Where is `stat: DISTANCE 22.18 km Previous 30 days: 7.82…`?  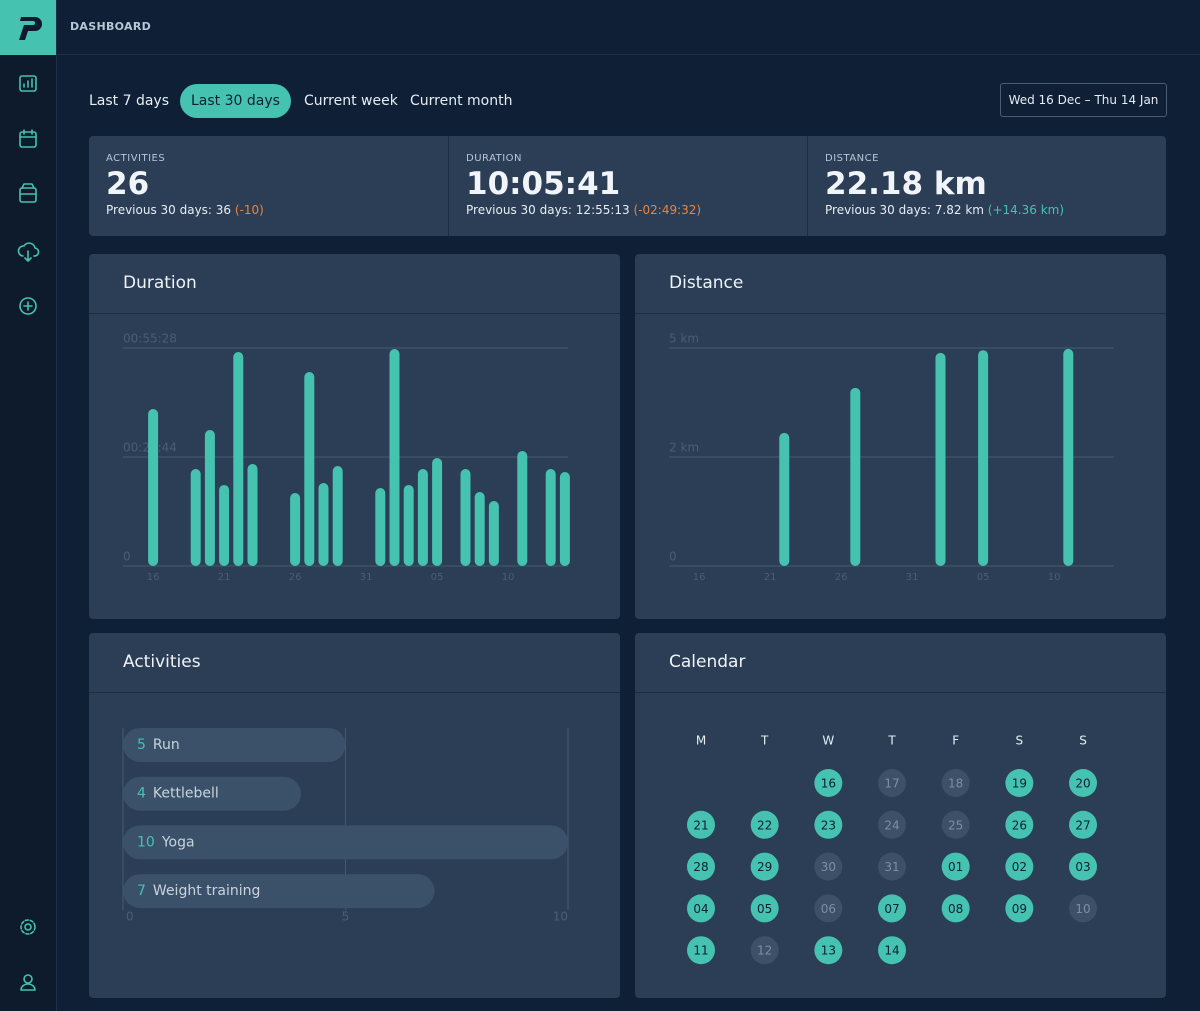
stat: DISTANCE 22.18 km Previous 30 days: 7.82… is located at coordinates (986, 186).